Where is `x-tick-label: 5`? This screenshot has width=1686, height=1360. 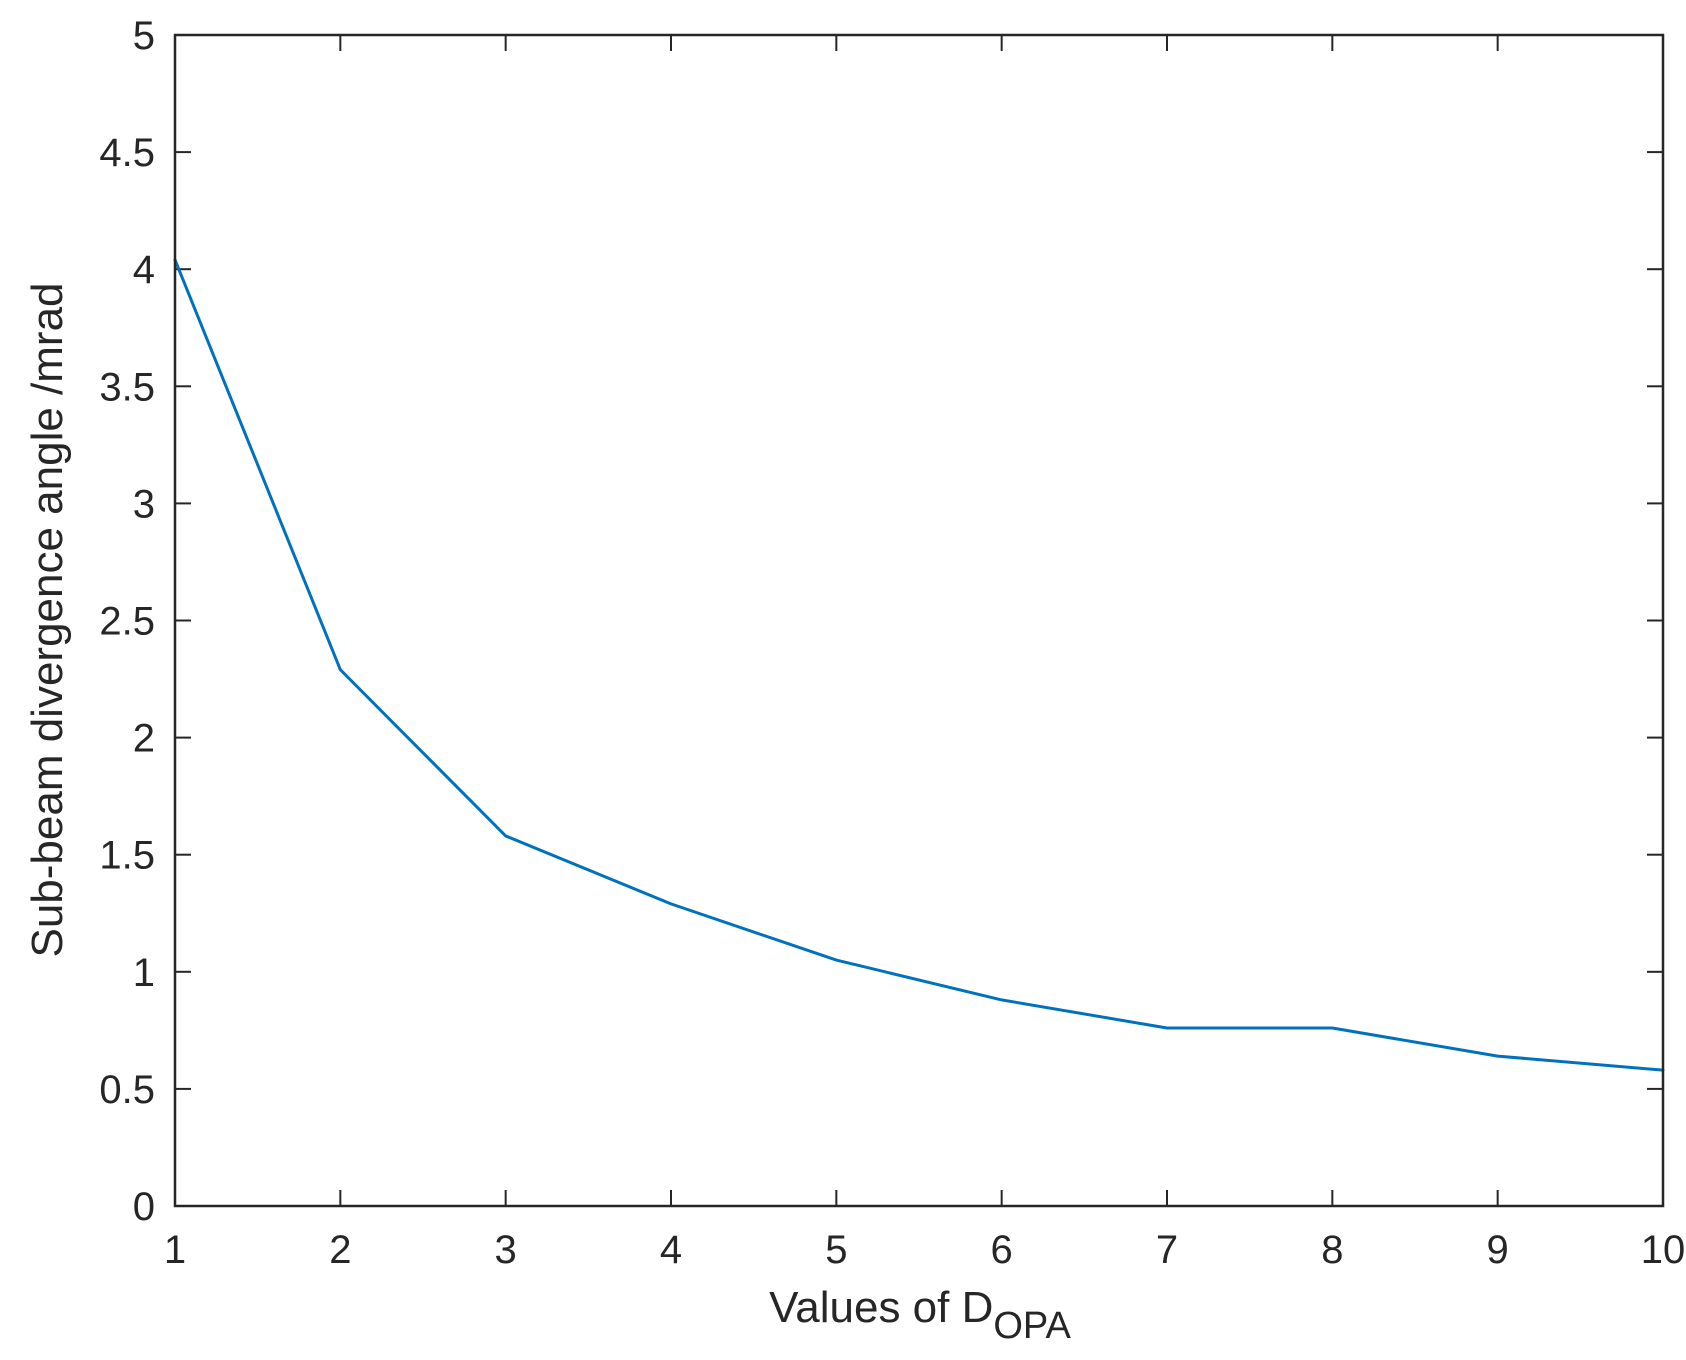 x-tick-label: 5 is located at coordinates (836, 1250).